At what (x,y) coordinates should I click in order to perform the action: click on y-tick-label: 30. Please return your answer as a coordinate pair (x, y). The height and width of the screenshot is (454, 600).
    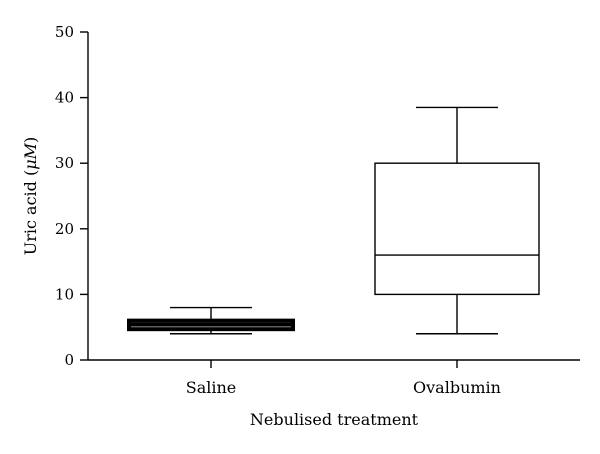
    Looking at the image, I should click on (64, 163).